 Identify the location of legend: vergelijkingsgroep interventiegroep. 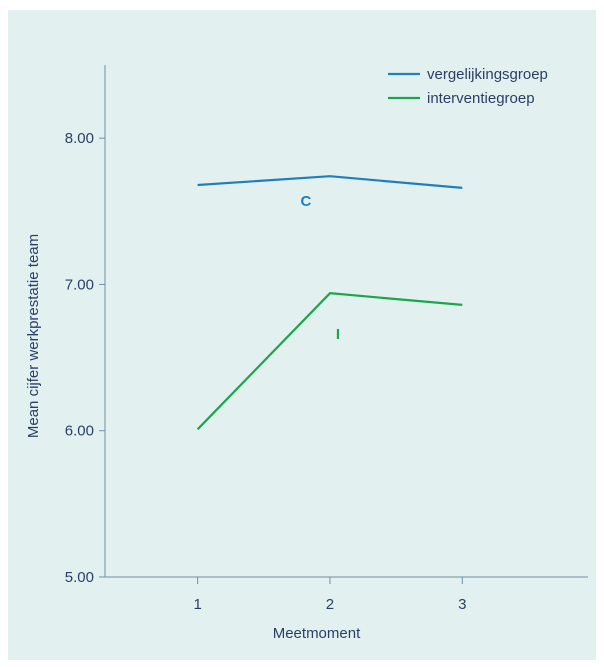
(468, 86).